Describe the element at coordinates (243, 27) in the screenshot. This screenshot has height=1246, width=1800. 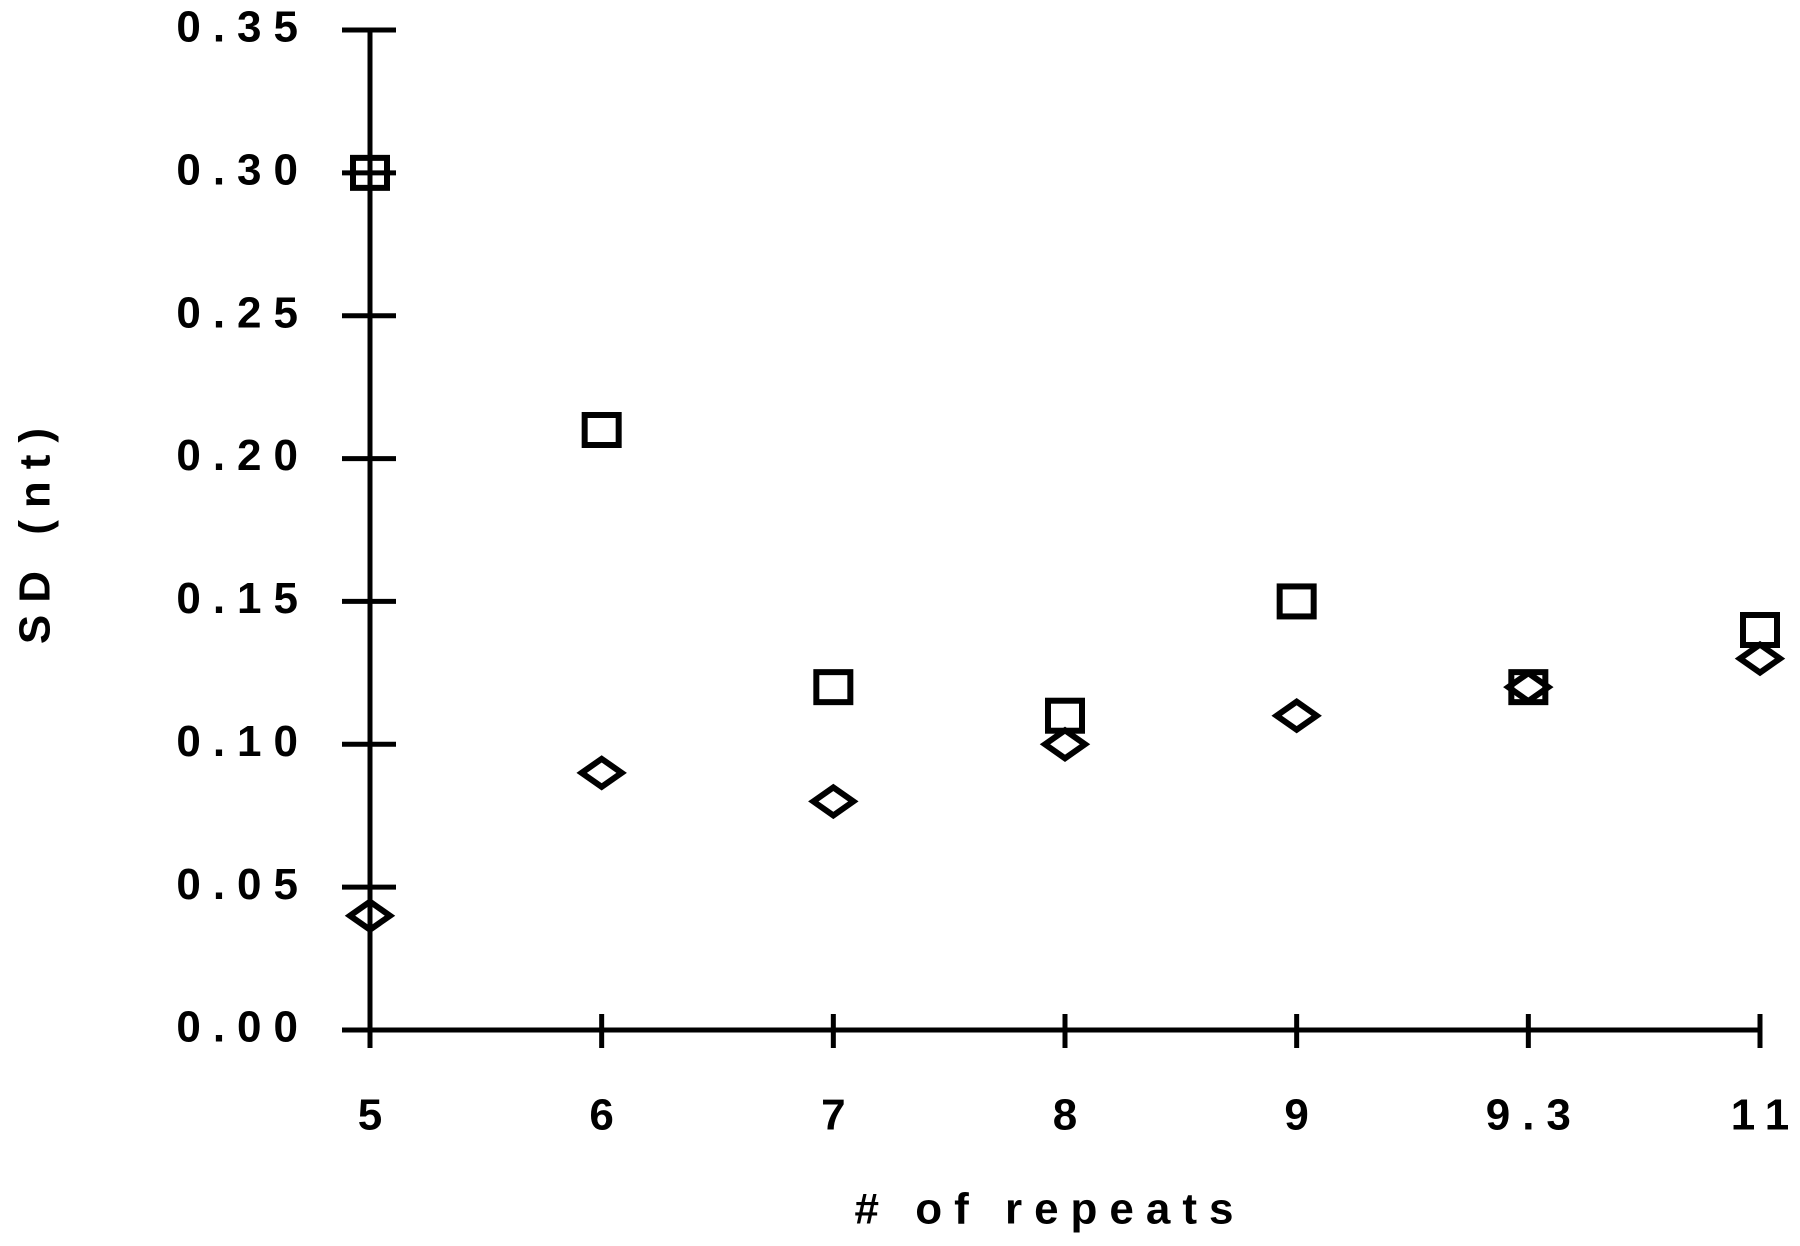
I see `y-tick-label: 0.35` at that location.